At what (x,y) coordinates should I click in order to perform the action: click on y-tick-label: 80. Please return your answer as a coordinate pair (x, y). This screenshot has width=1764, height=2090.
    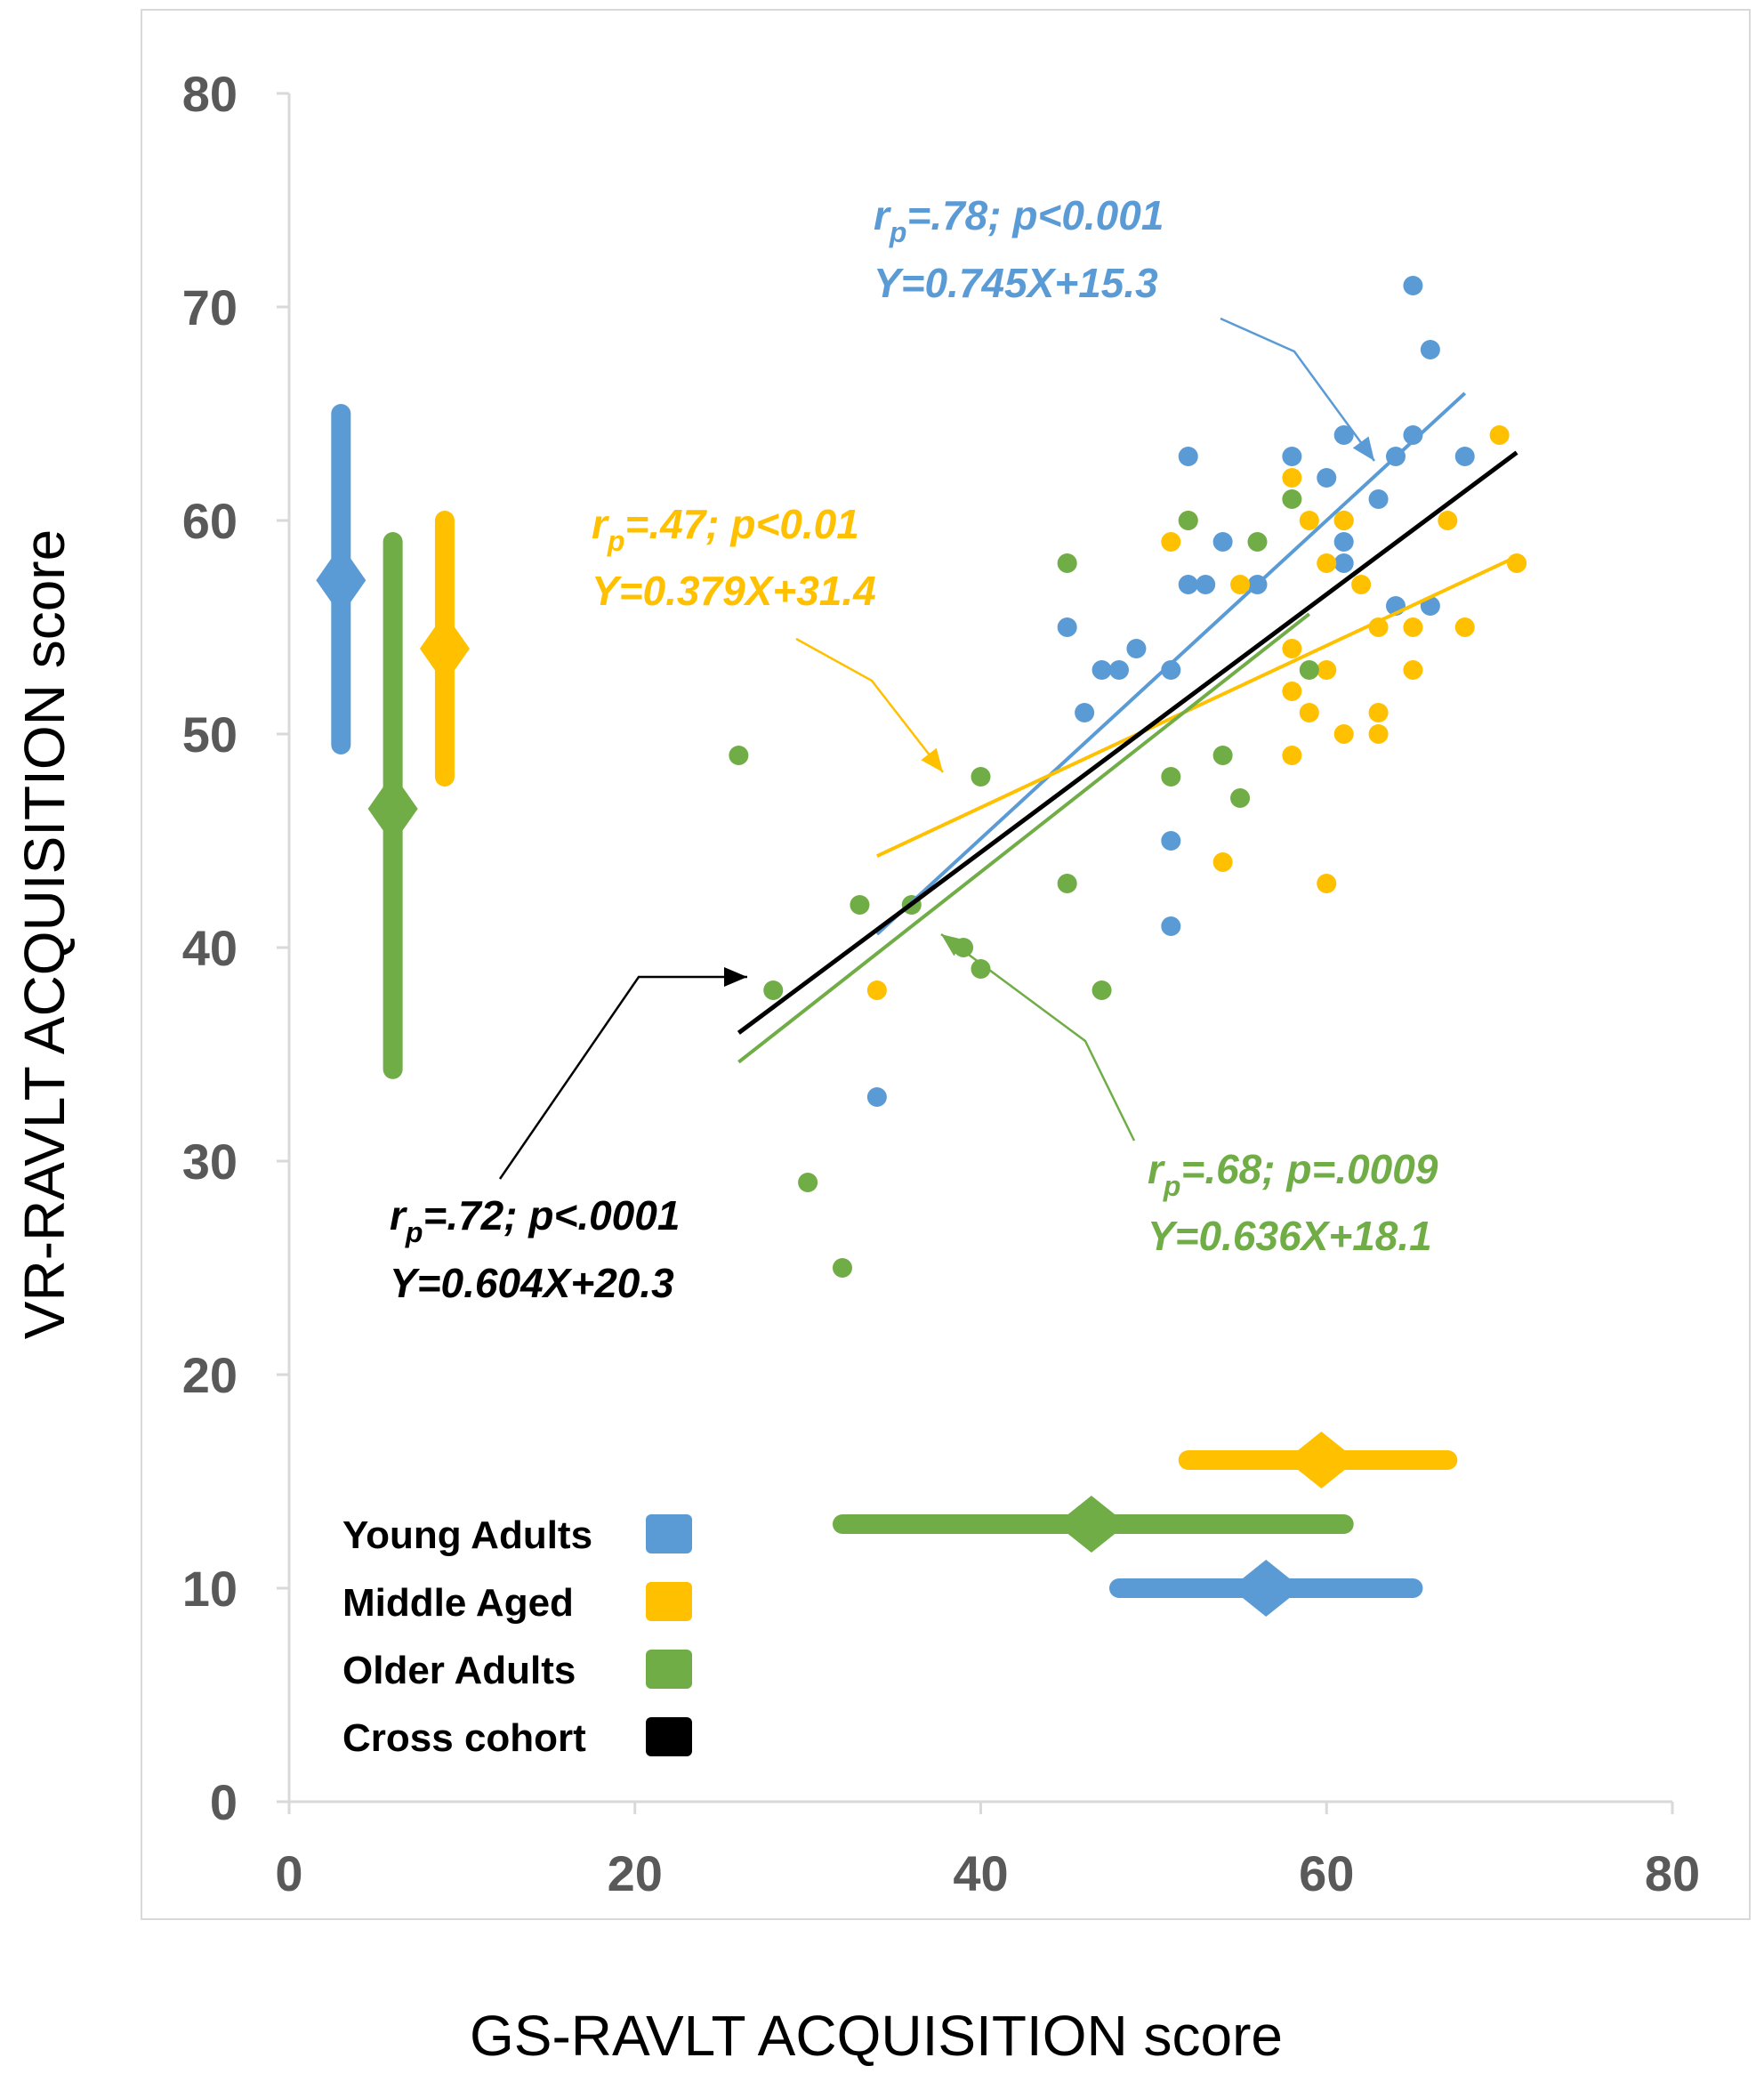
    Looking at the image, I should click on (210, 94).